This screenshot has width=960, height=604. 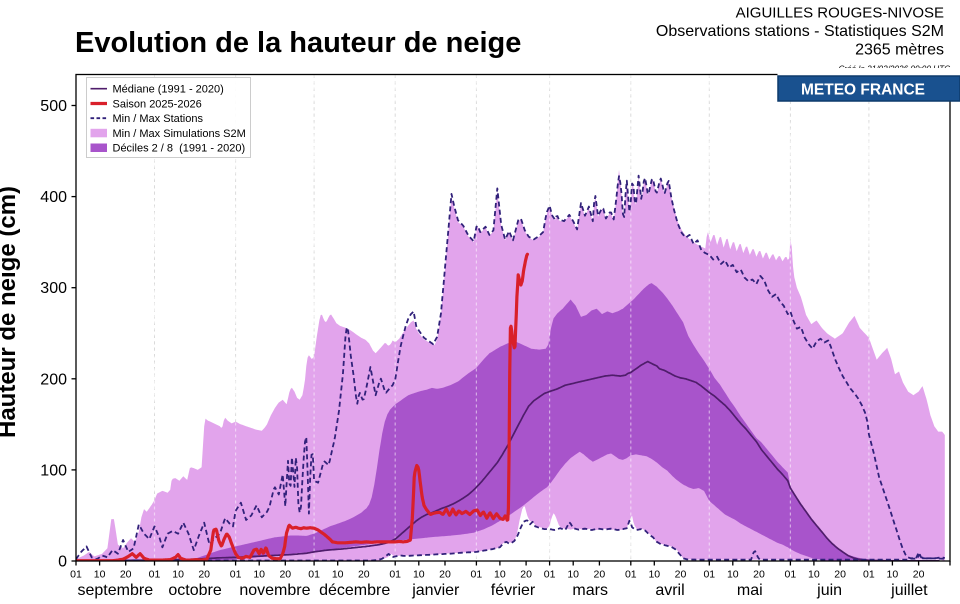 I want to click on svg-text: 300, so click(x=53, y=288).